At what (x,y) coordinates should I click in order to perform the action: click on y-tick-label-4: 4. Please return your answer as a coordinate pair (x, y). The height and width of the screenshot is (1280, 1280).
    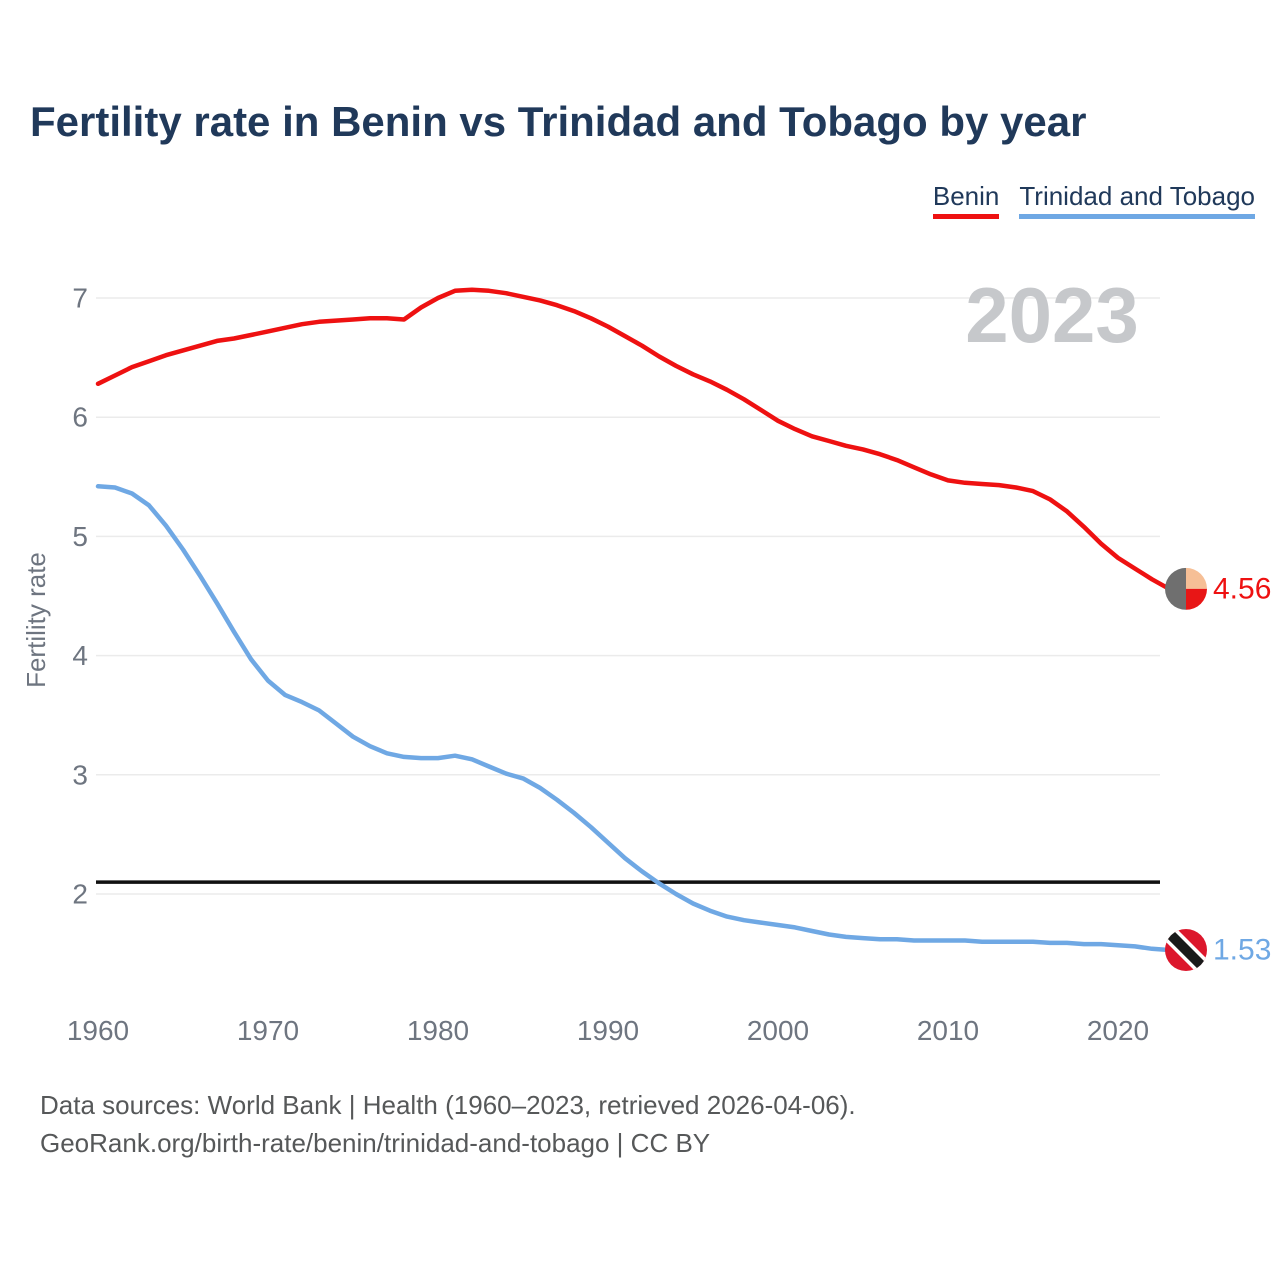
    Looking at the image, I should click on (80, 655).